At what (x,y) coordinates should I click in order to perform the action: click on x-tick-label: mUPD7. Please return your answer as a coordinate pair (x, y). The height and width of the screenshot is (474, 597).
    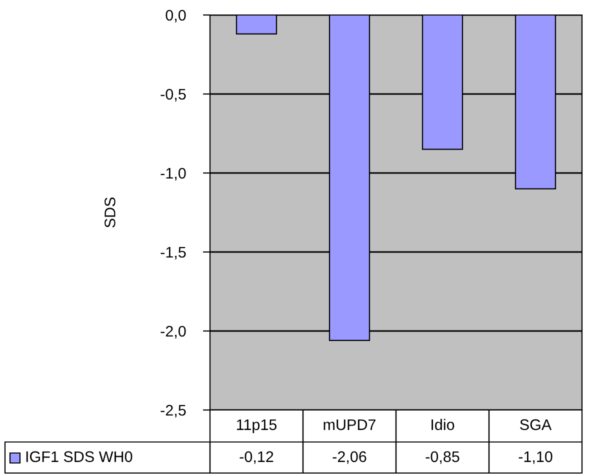
    Looking at the image, I should click on (350, 424).